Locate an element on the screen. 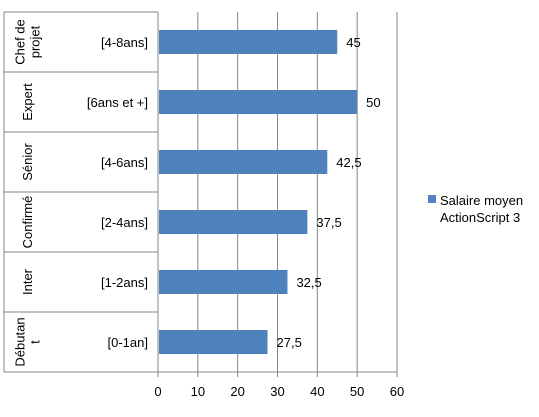 This screenshot has width=539, height=417. x-tick-label: 0 is located at coordinates (157, 391).